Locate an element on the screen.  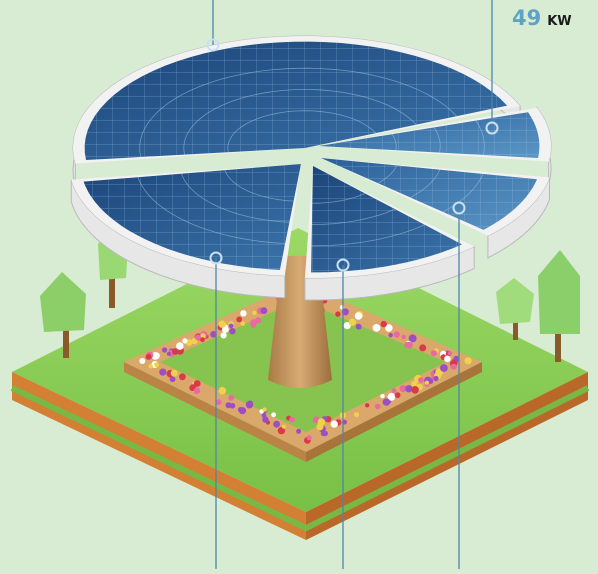
tree-right-front is located at coordinates (559, 306).